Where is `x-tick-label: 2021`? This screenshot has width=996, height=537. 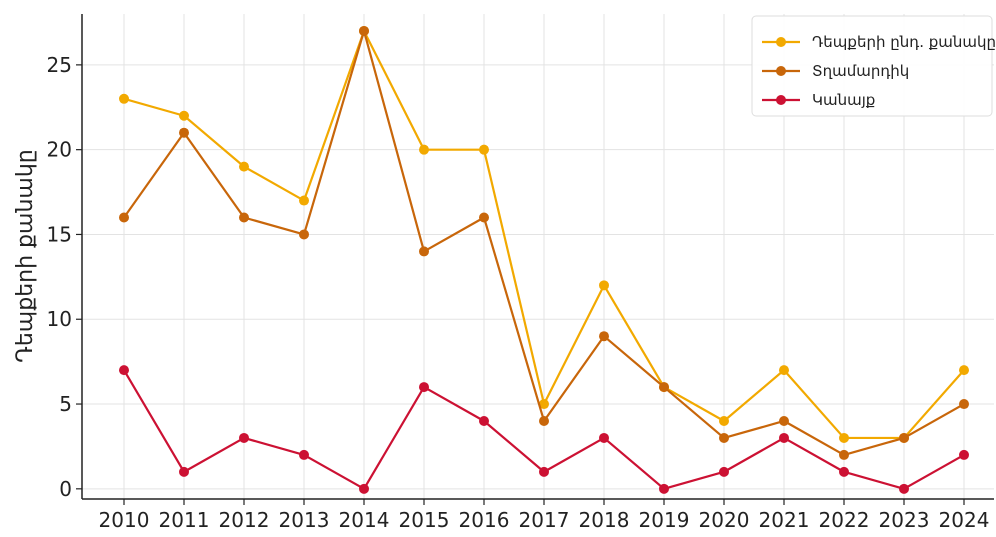
x-tick-label: 2021 is located at coordinates (784, 520).